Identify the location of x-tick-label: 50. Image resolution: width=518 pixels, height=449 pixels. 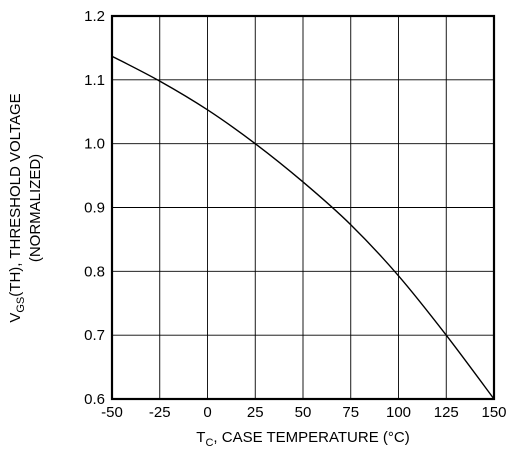
(303, 412).